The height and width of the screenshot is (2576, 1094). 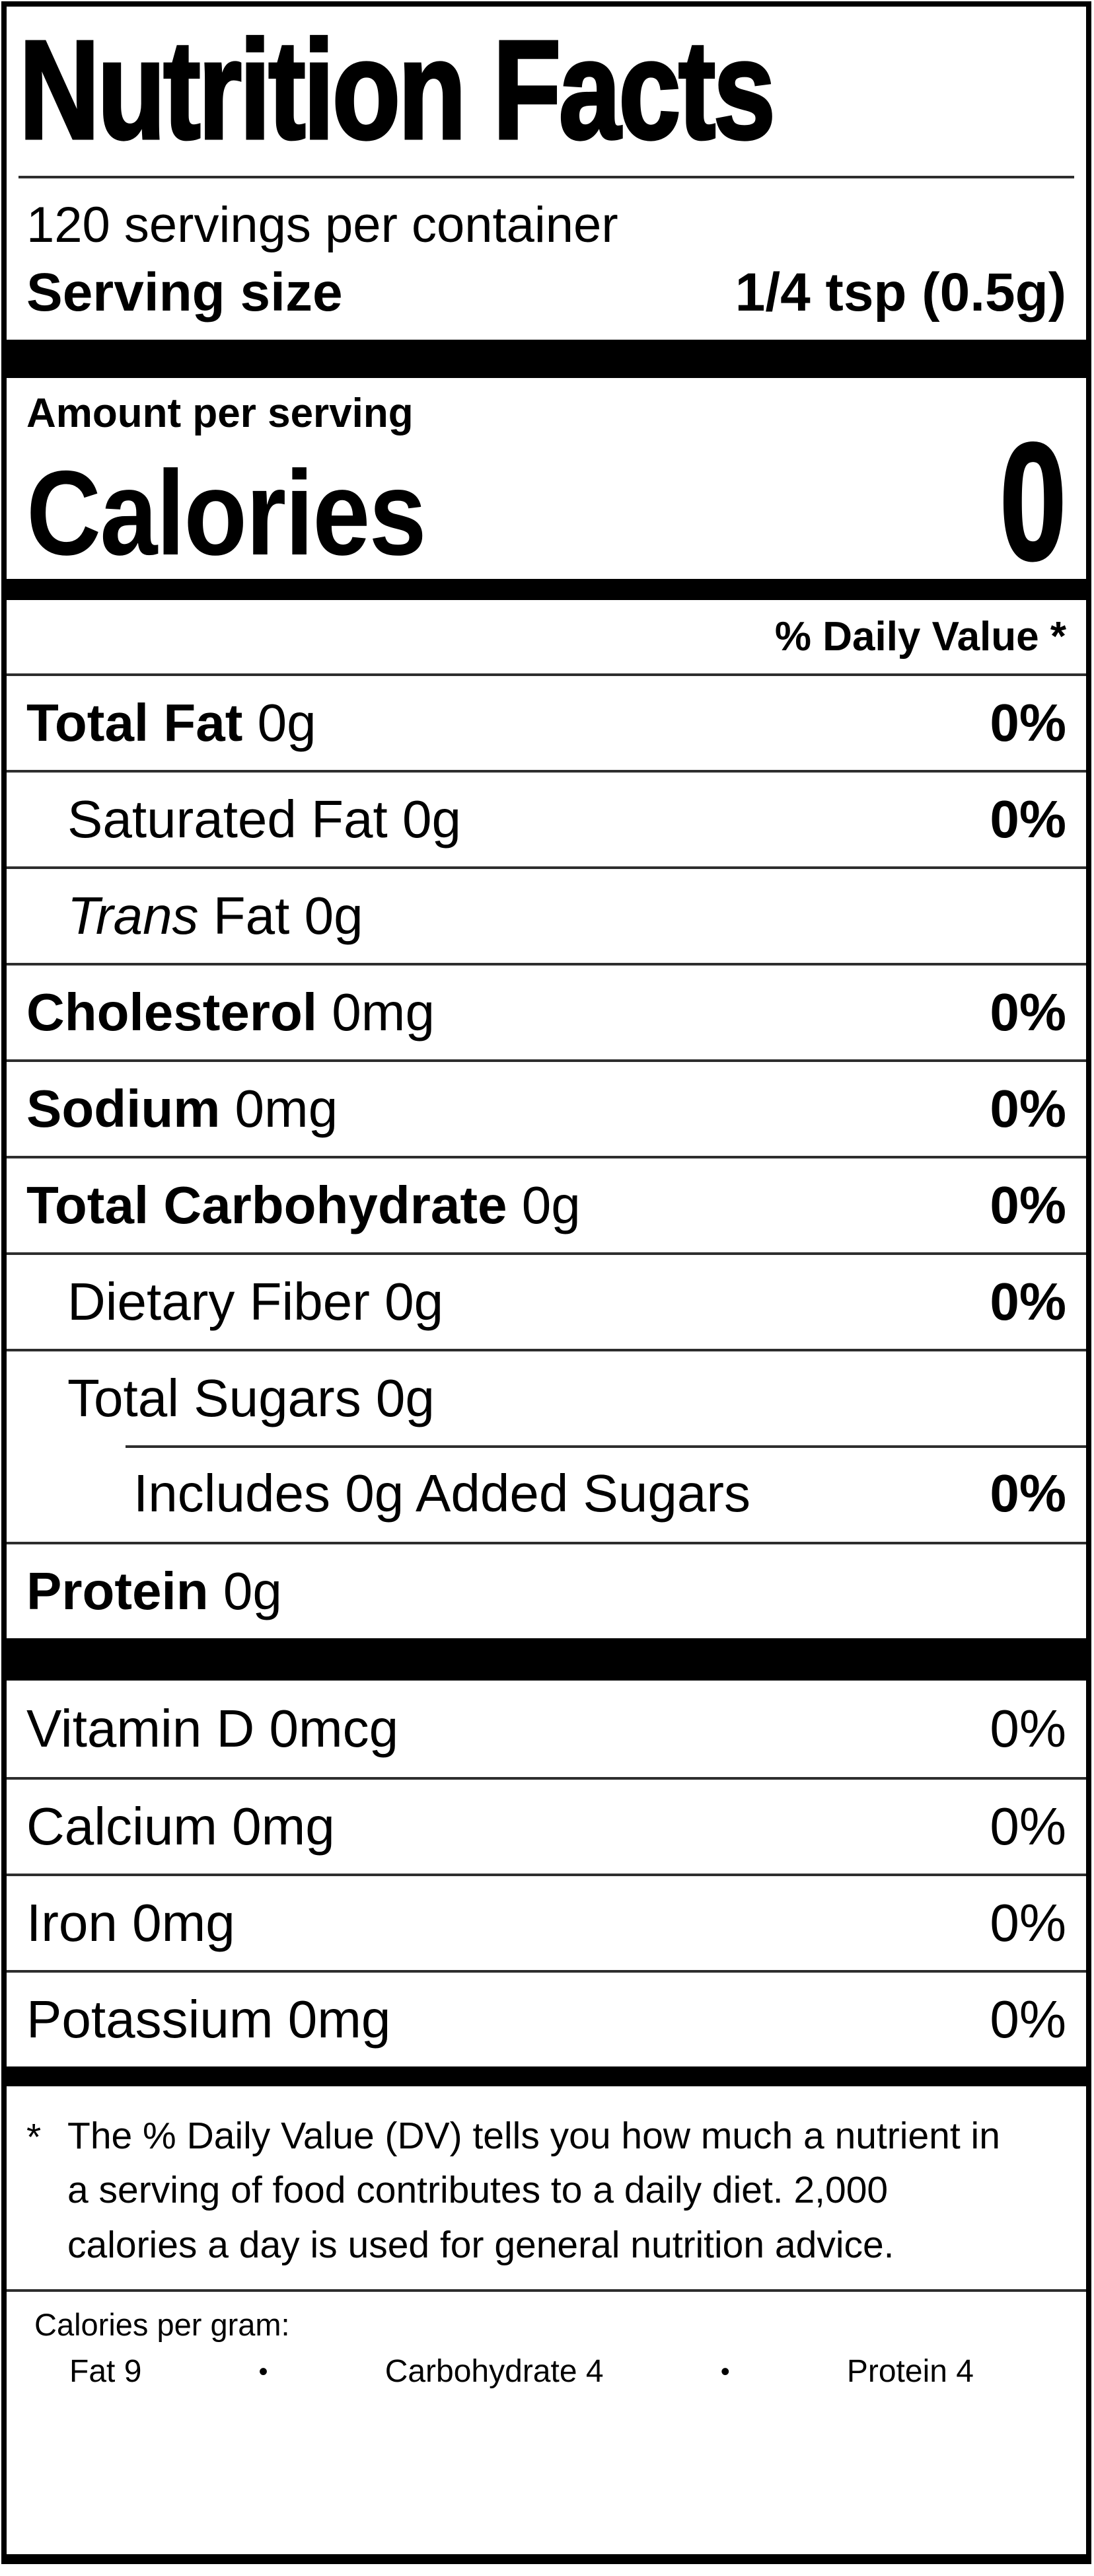 I want to click on nutrient-row-saturated-fat: Saturated Fat 0g 0%, so click(x=546, y=818).